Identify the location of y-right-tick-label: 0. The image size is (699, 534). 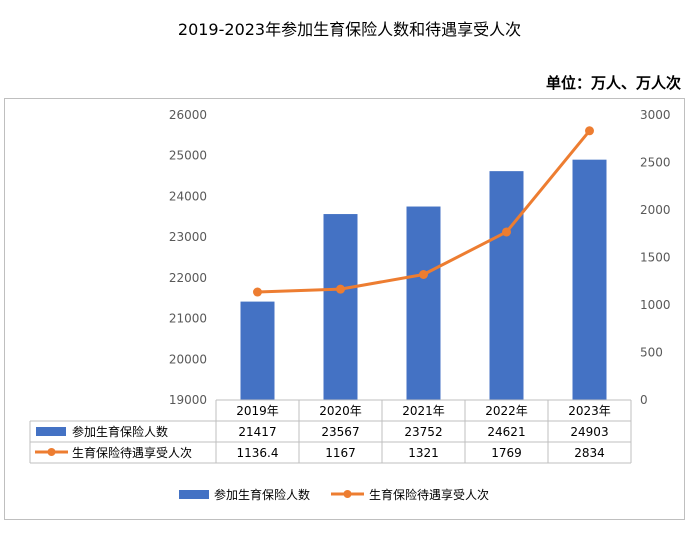
(644, 400).